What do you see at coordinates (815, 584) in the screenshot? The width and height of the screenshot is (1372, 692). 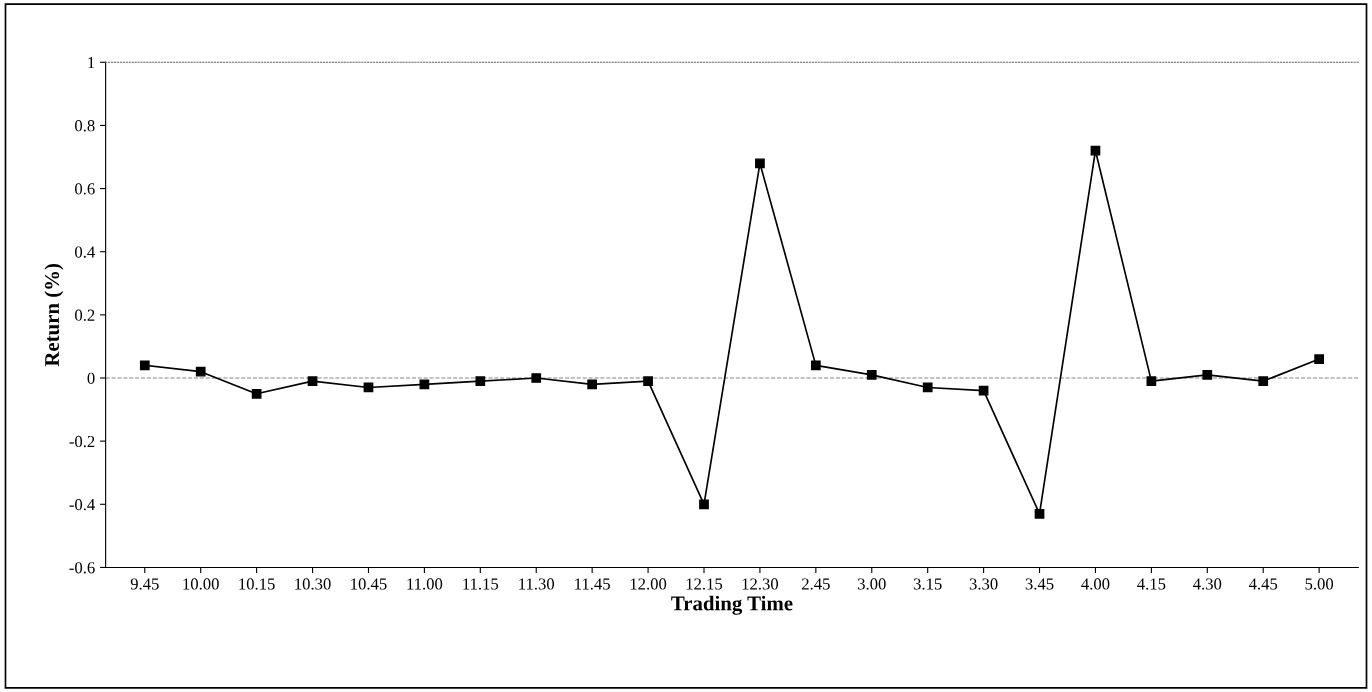 I see `x-tick-label: 2.45` at bounding box center [815, 584].